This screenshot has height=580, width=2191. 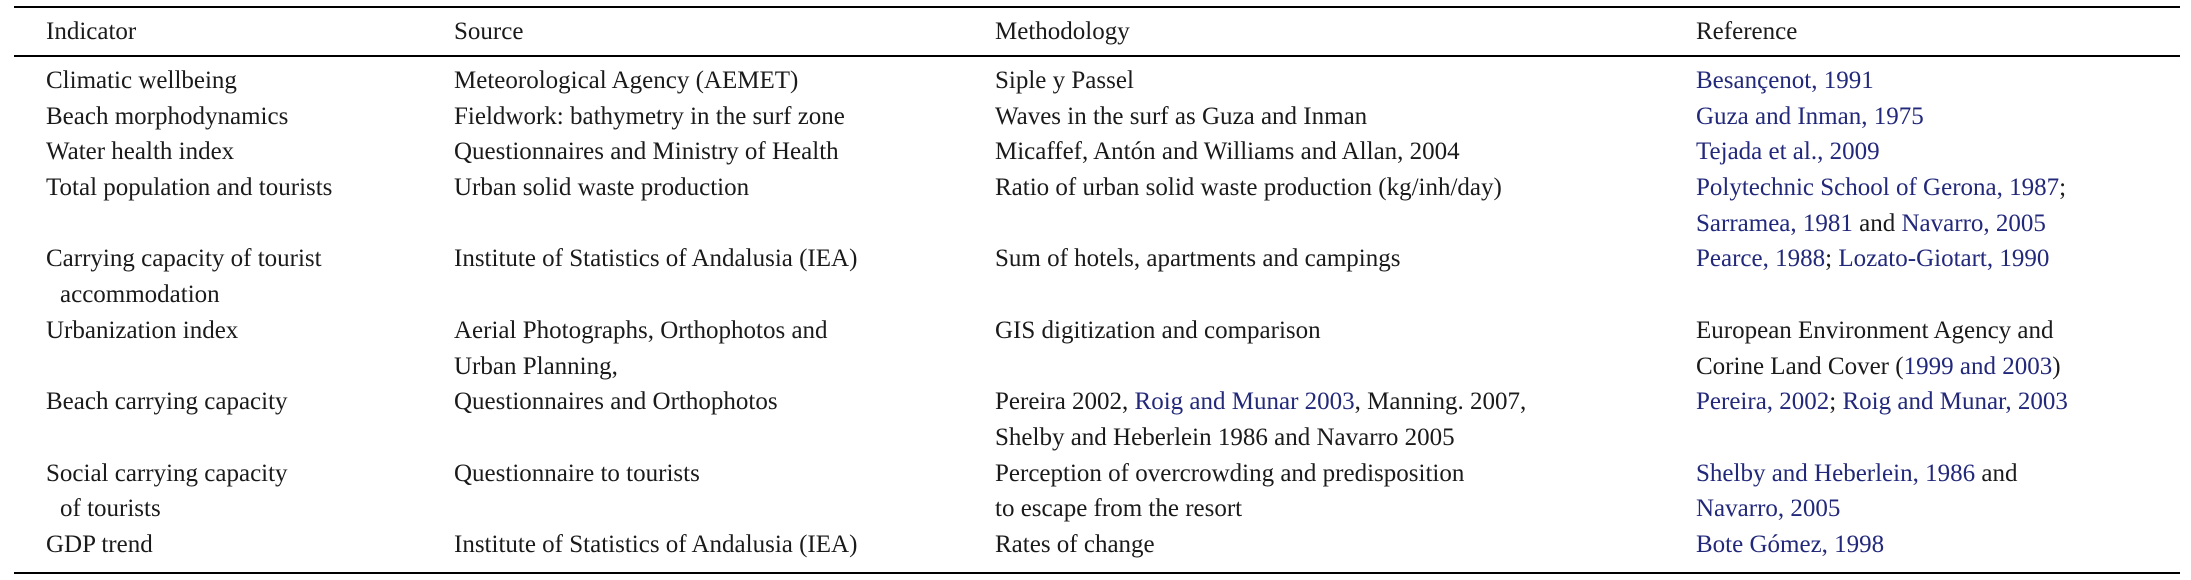 I want to click on cell-text: GIS digitization and comparison, so click(x=1158, y=330).